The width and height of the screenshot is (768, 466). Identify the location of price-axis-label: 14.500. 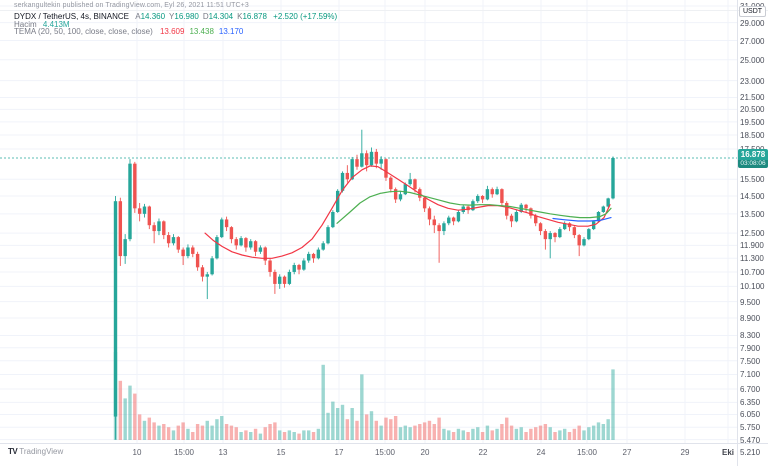
(752, 196).